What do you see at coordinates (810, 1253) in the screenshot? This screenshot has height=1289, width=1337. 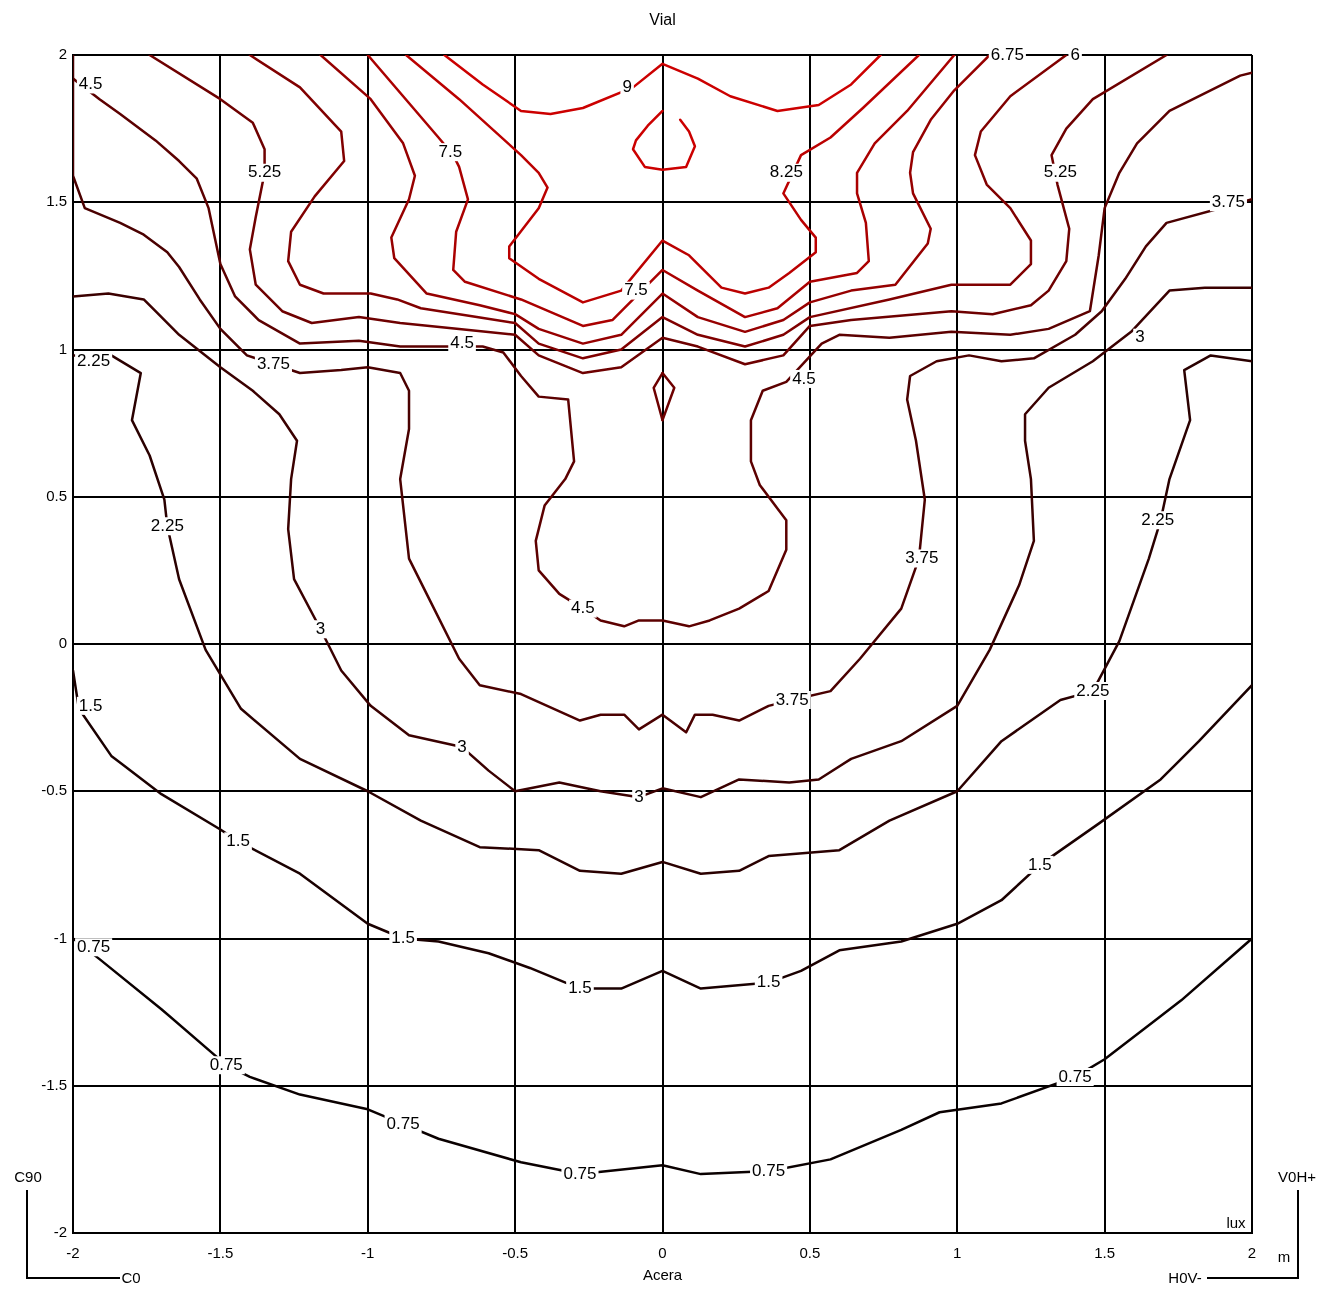 I see `x-tick-label: 0.5` at bounding box center [810, 1253].